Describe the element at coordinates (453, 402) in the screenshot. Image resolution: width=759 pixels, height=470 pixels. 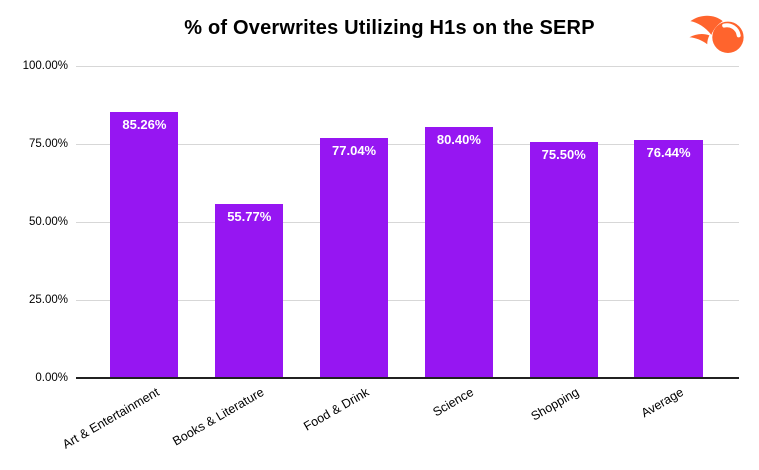
I see `x-tick-label: Science` at that location.